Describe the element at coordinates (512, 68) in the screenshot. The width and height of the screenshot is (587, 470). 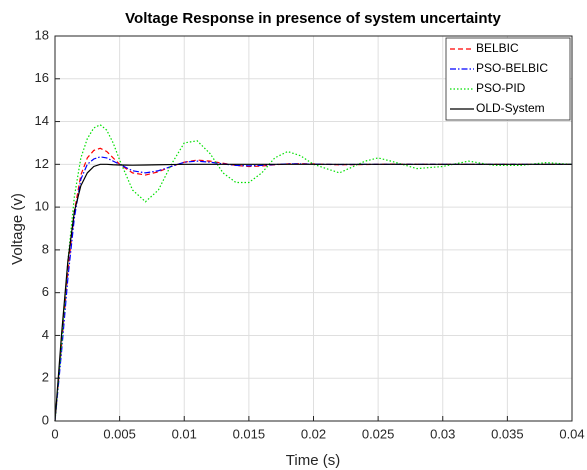
I see `legend-label: PSO-BELBIC` at that location.